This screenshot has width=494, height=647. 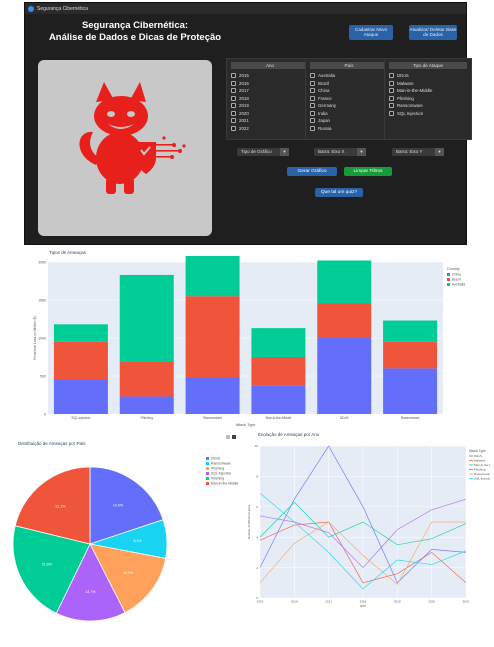 What do you see at coordinates (428, 114) in the screenshot?
I see `attack-type-option: SQL Injection` at bounding box center [428, 114].